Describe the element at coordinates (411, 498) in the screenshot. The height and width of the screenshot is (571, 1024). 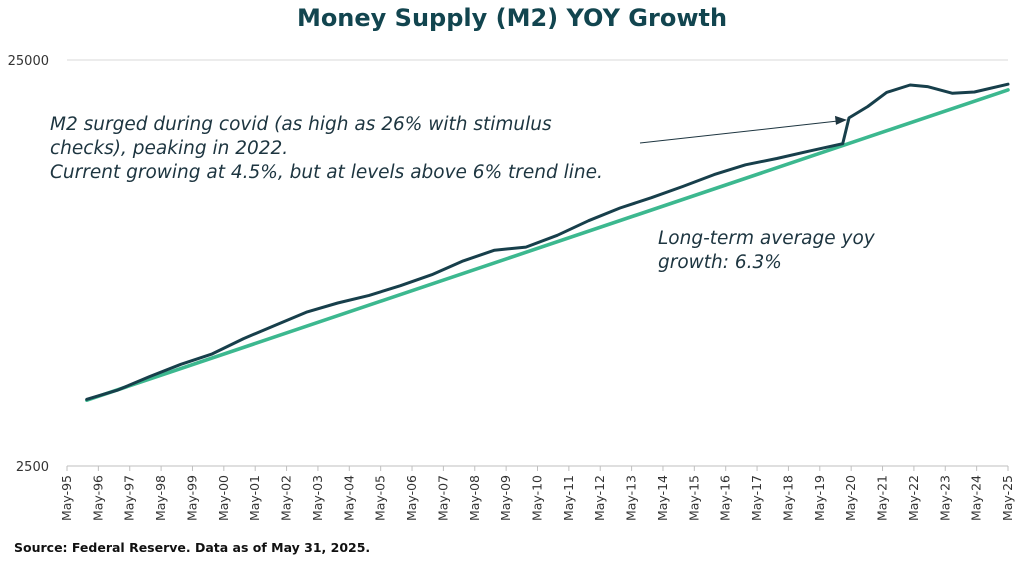
I see `x-tick-label: May-06` at that location.